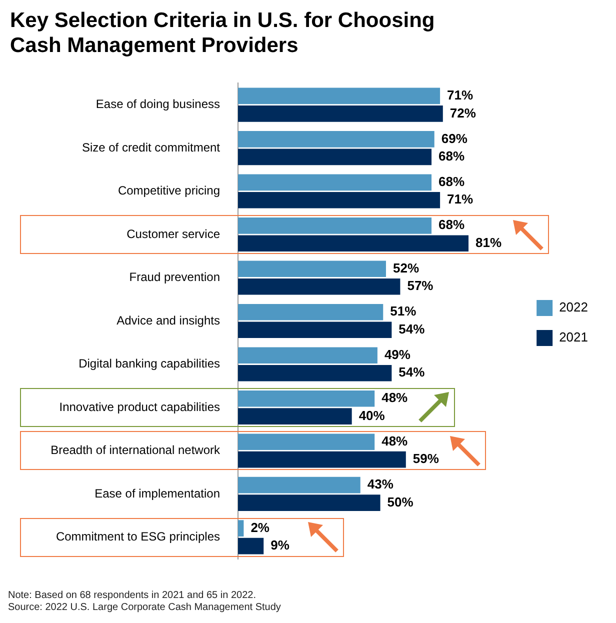  I want to click on source-note: Source: 2022 U.S. Large Corporate Cash Management Study, so click(145, 608).